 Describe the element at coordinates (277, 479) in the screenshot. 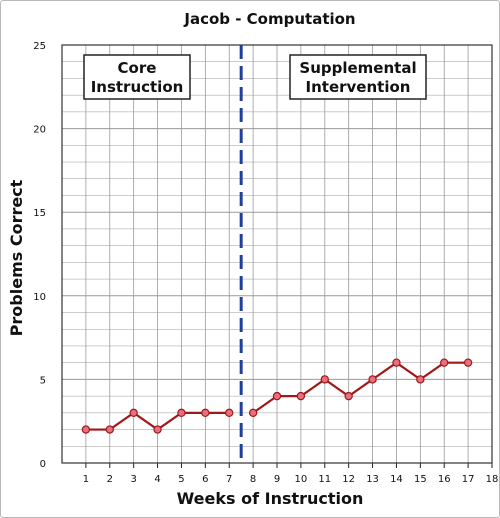

I see `x-tick-label: 9` at that location.